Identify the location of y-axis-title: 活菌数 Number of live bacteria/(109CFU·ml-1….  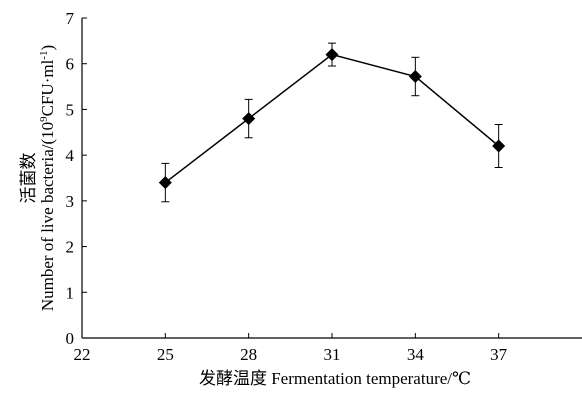
(38, 178).